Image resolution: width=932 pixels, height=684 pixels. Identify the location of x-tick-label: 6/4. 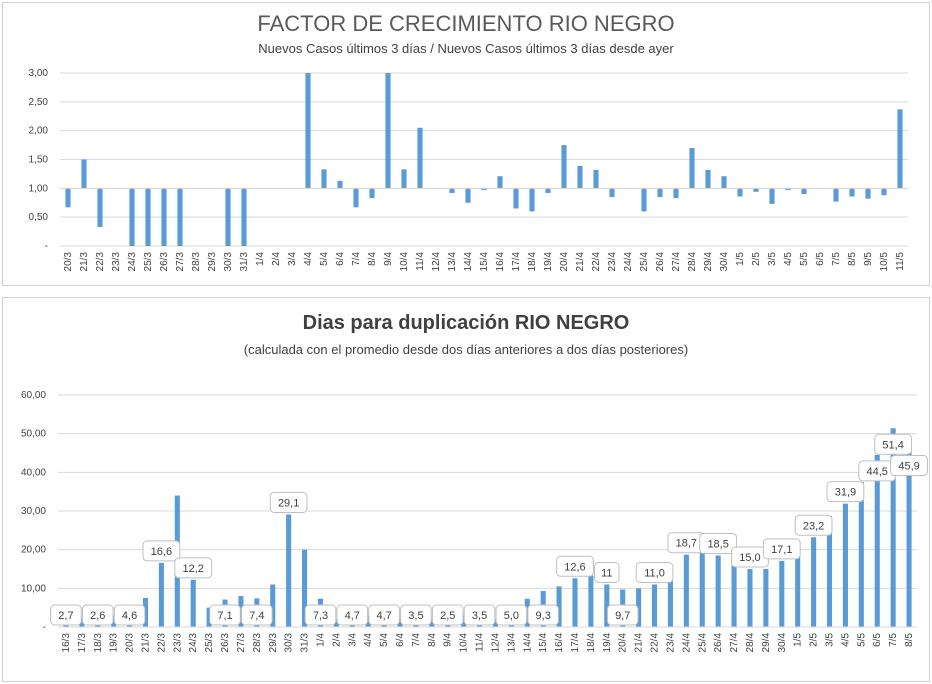
(340, 259).